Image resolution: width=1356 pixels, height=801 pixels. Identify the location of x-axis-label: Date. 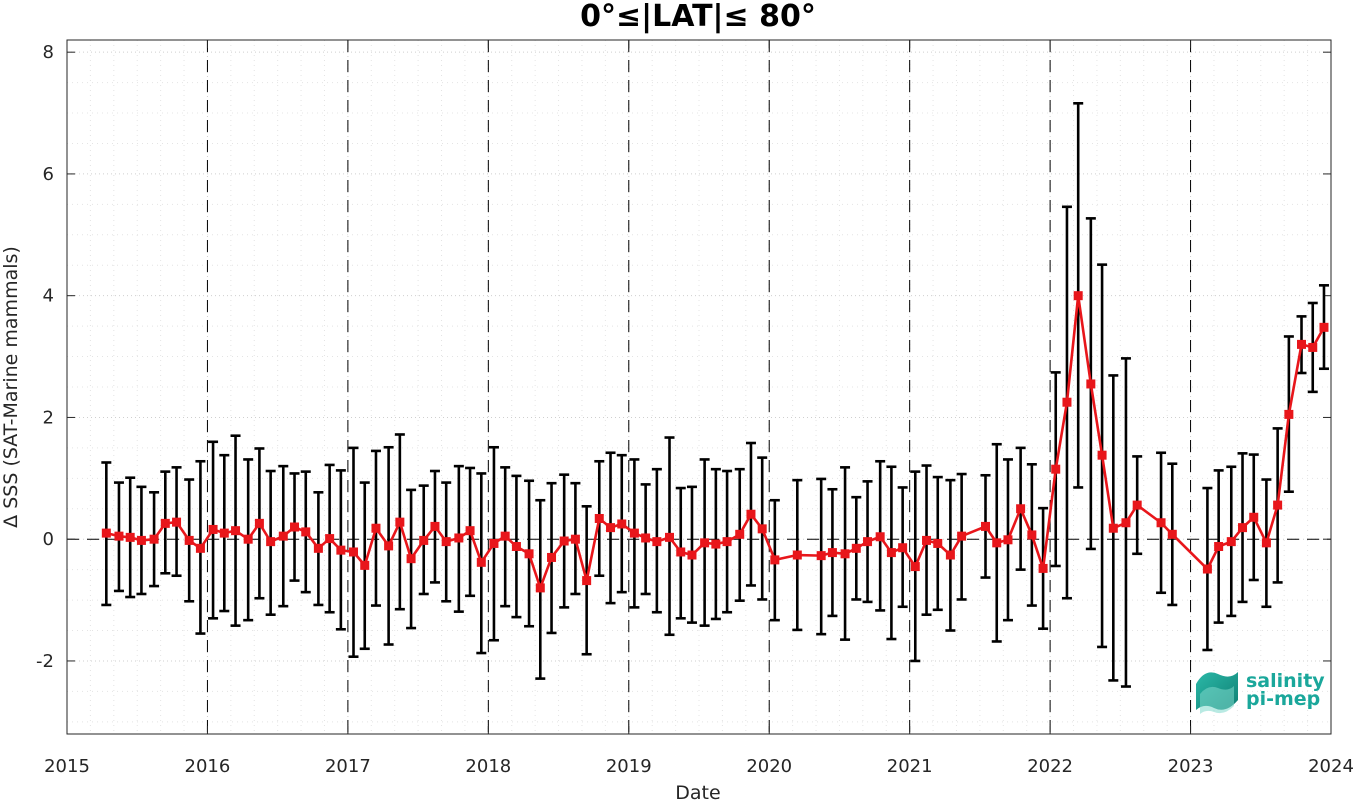
(697, 791).